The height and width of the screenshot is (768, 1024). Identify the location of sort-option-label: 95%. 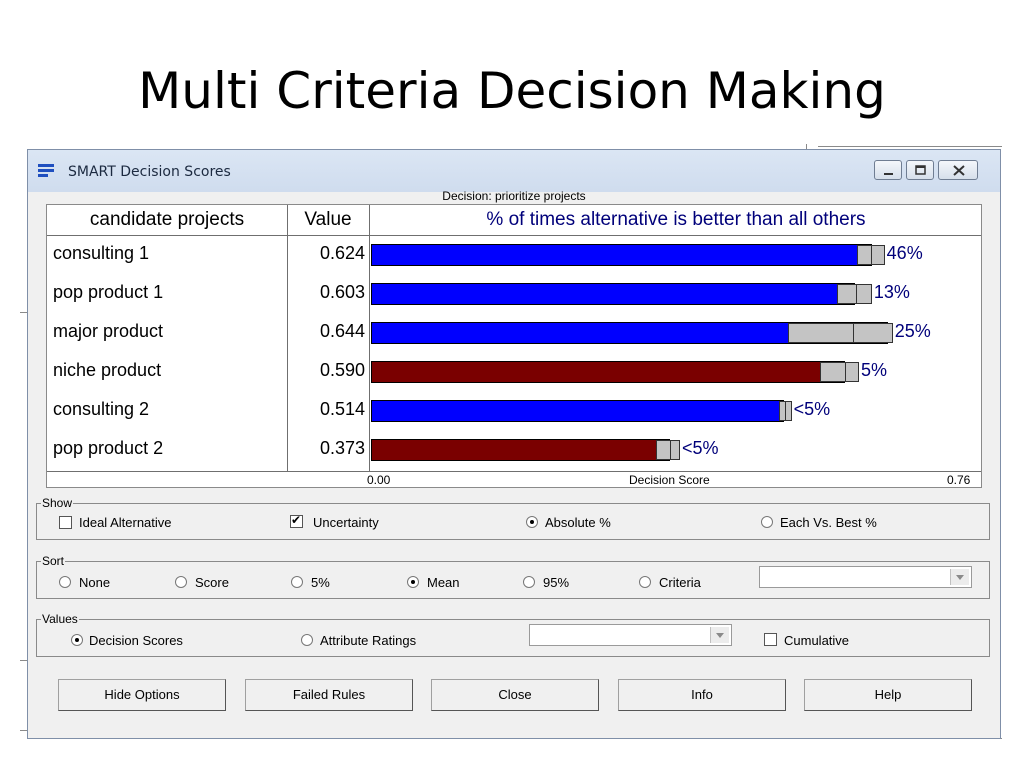
(556, 582).